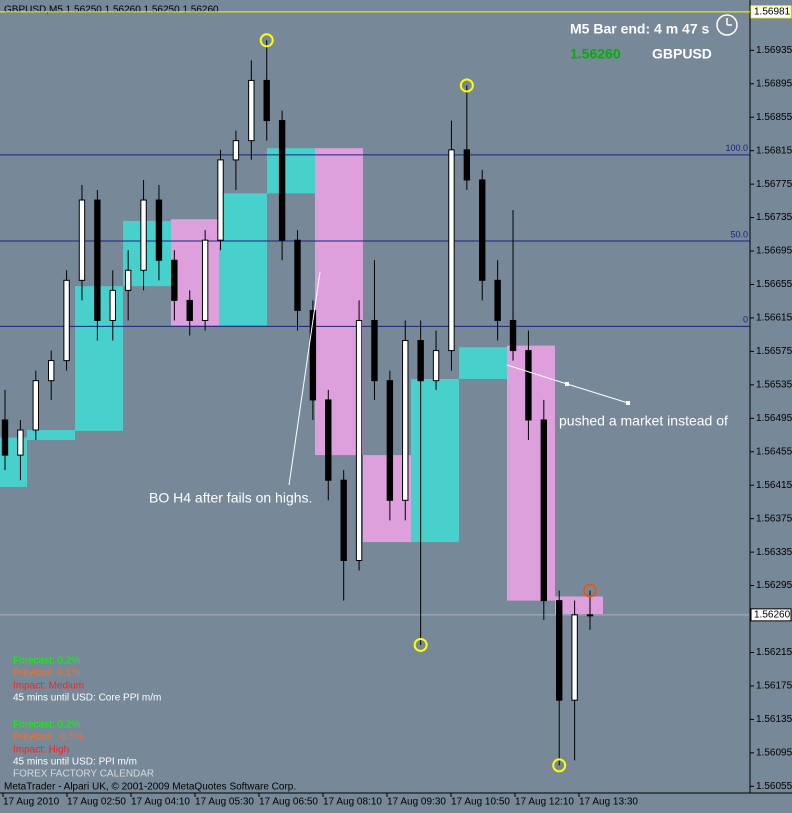 The image size is (792, 813). What do you see at coordinates (774, 284) in the screenshot?
I see `y-tick-label: 1.56655` at bounding box center [774, 284].